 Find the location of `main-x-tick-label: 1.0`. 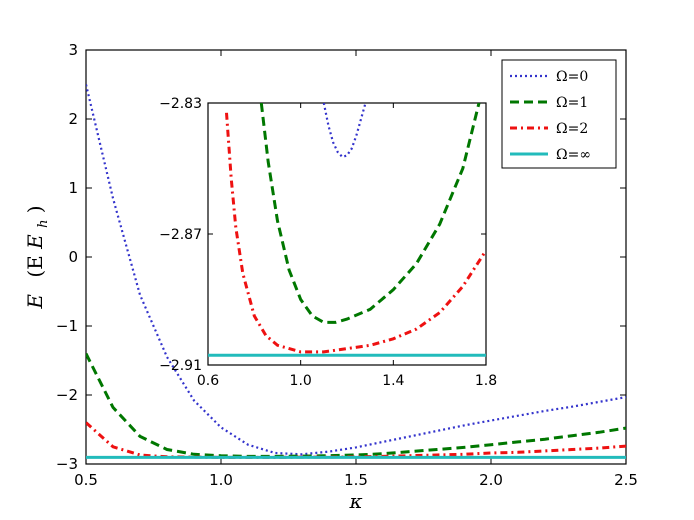

main-x-tick-label: 1.0 is located at coordinates (221, 480).